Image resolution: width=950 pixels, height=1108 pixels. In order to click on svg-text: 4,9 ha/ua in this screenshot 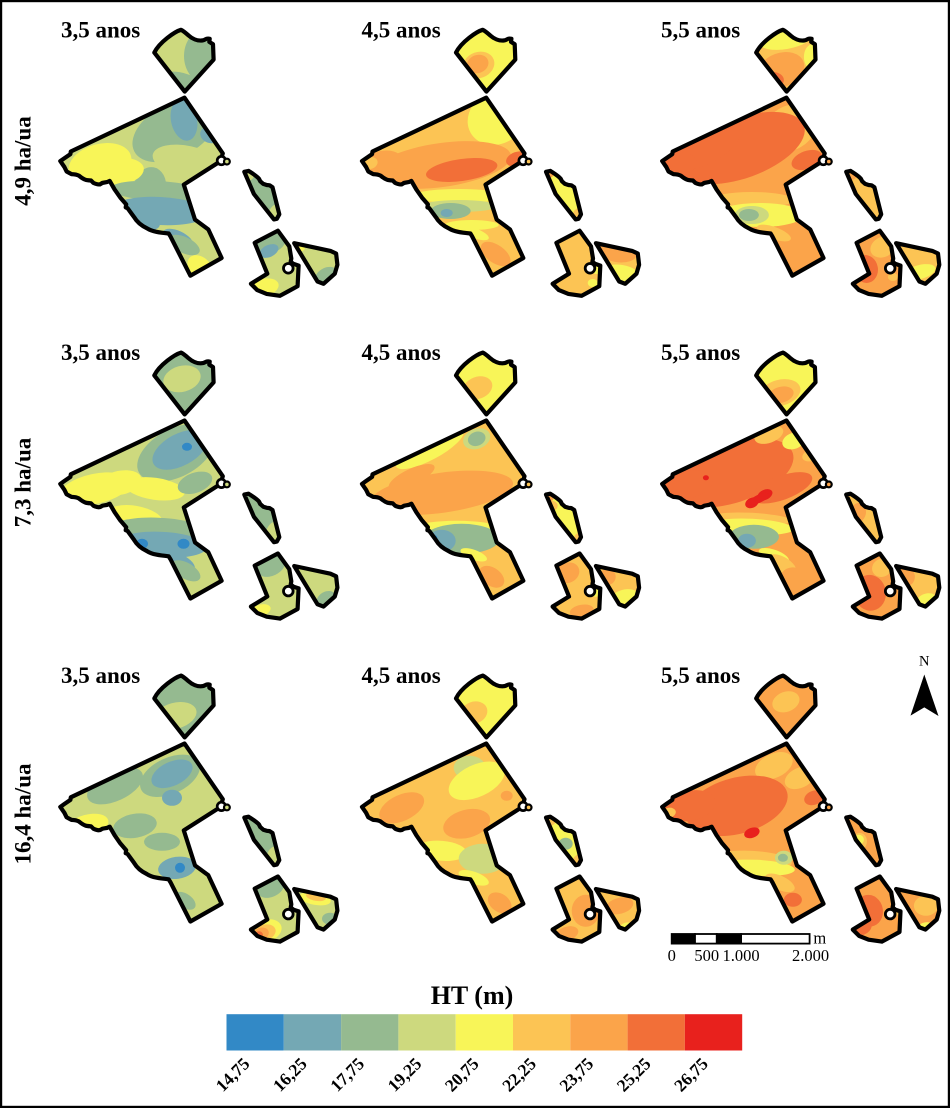, I will do `click(23, 161)`.